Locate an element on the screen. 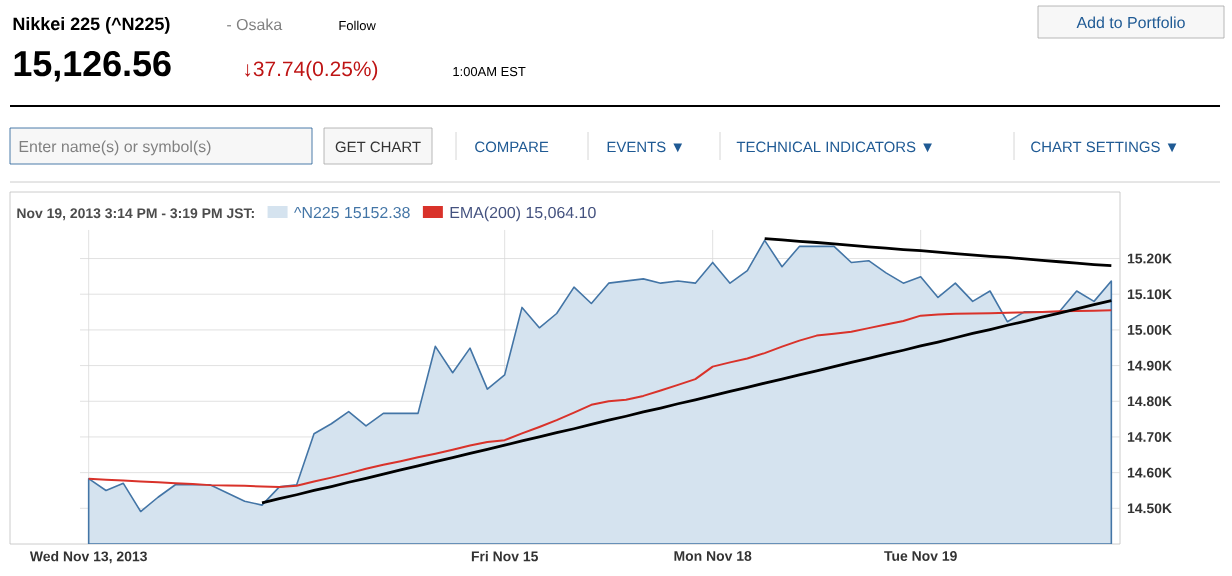  text: ↓37.74(0.25%) is located at coordinates (311, 70).